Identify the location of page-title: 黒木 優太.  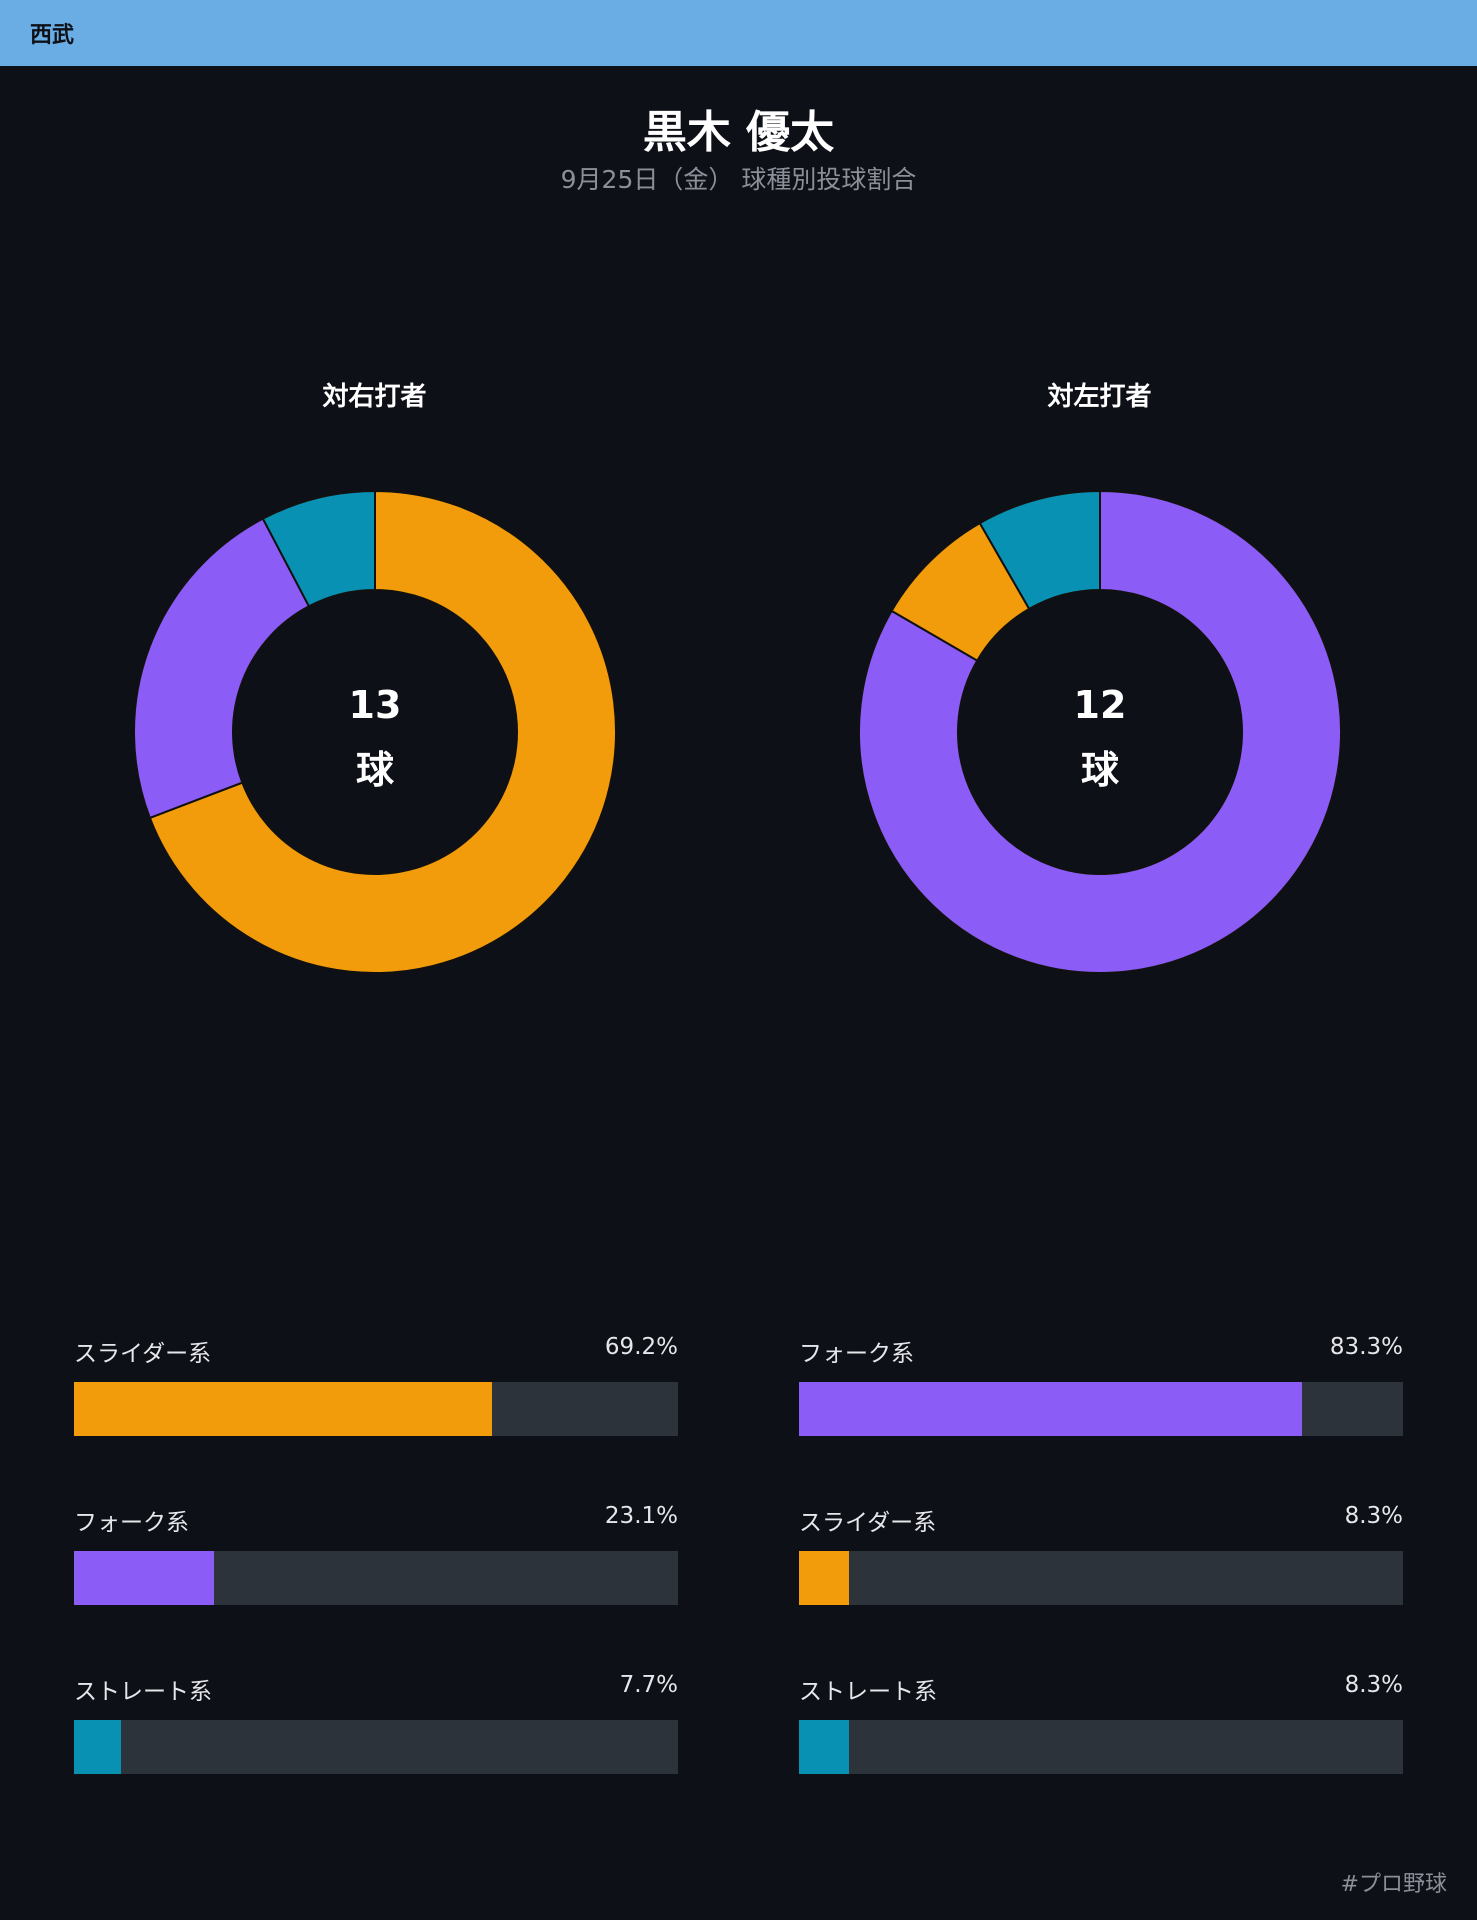
(738, 132).